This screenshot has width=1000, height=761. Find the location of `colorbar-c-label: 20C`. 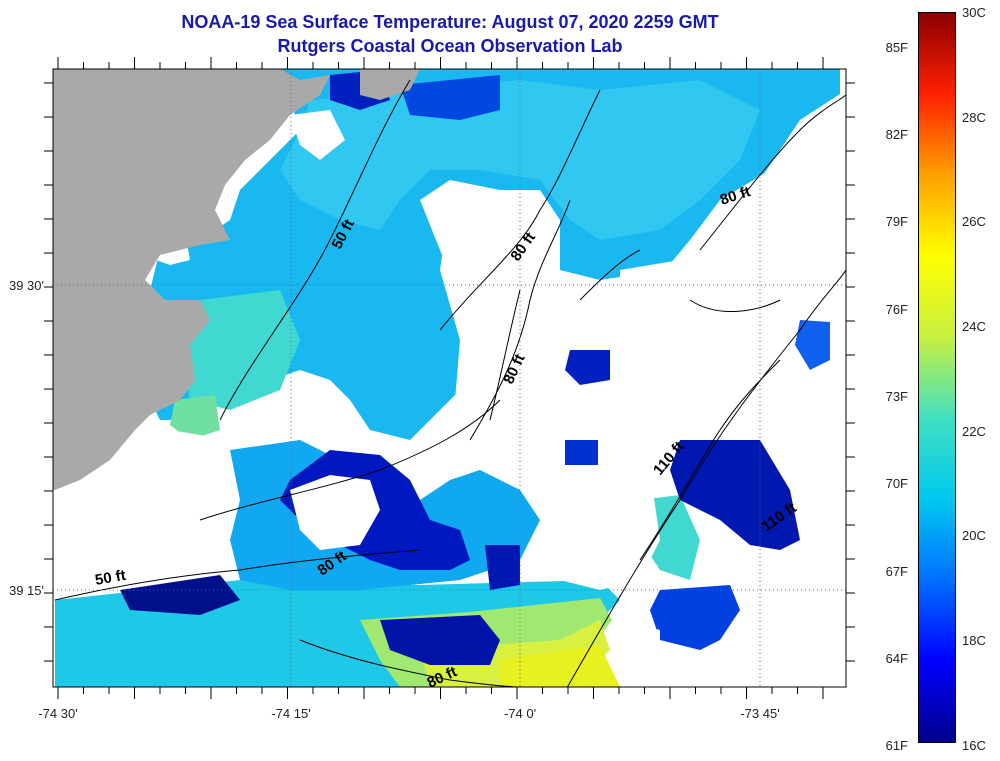

colorbar-c-label: 20C is located at coordinates (974, 535).